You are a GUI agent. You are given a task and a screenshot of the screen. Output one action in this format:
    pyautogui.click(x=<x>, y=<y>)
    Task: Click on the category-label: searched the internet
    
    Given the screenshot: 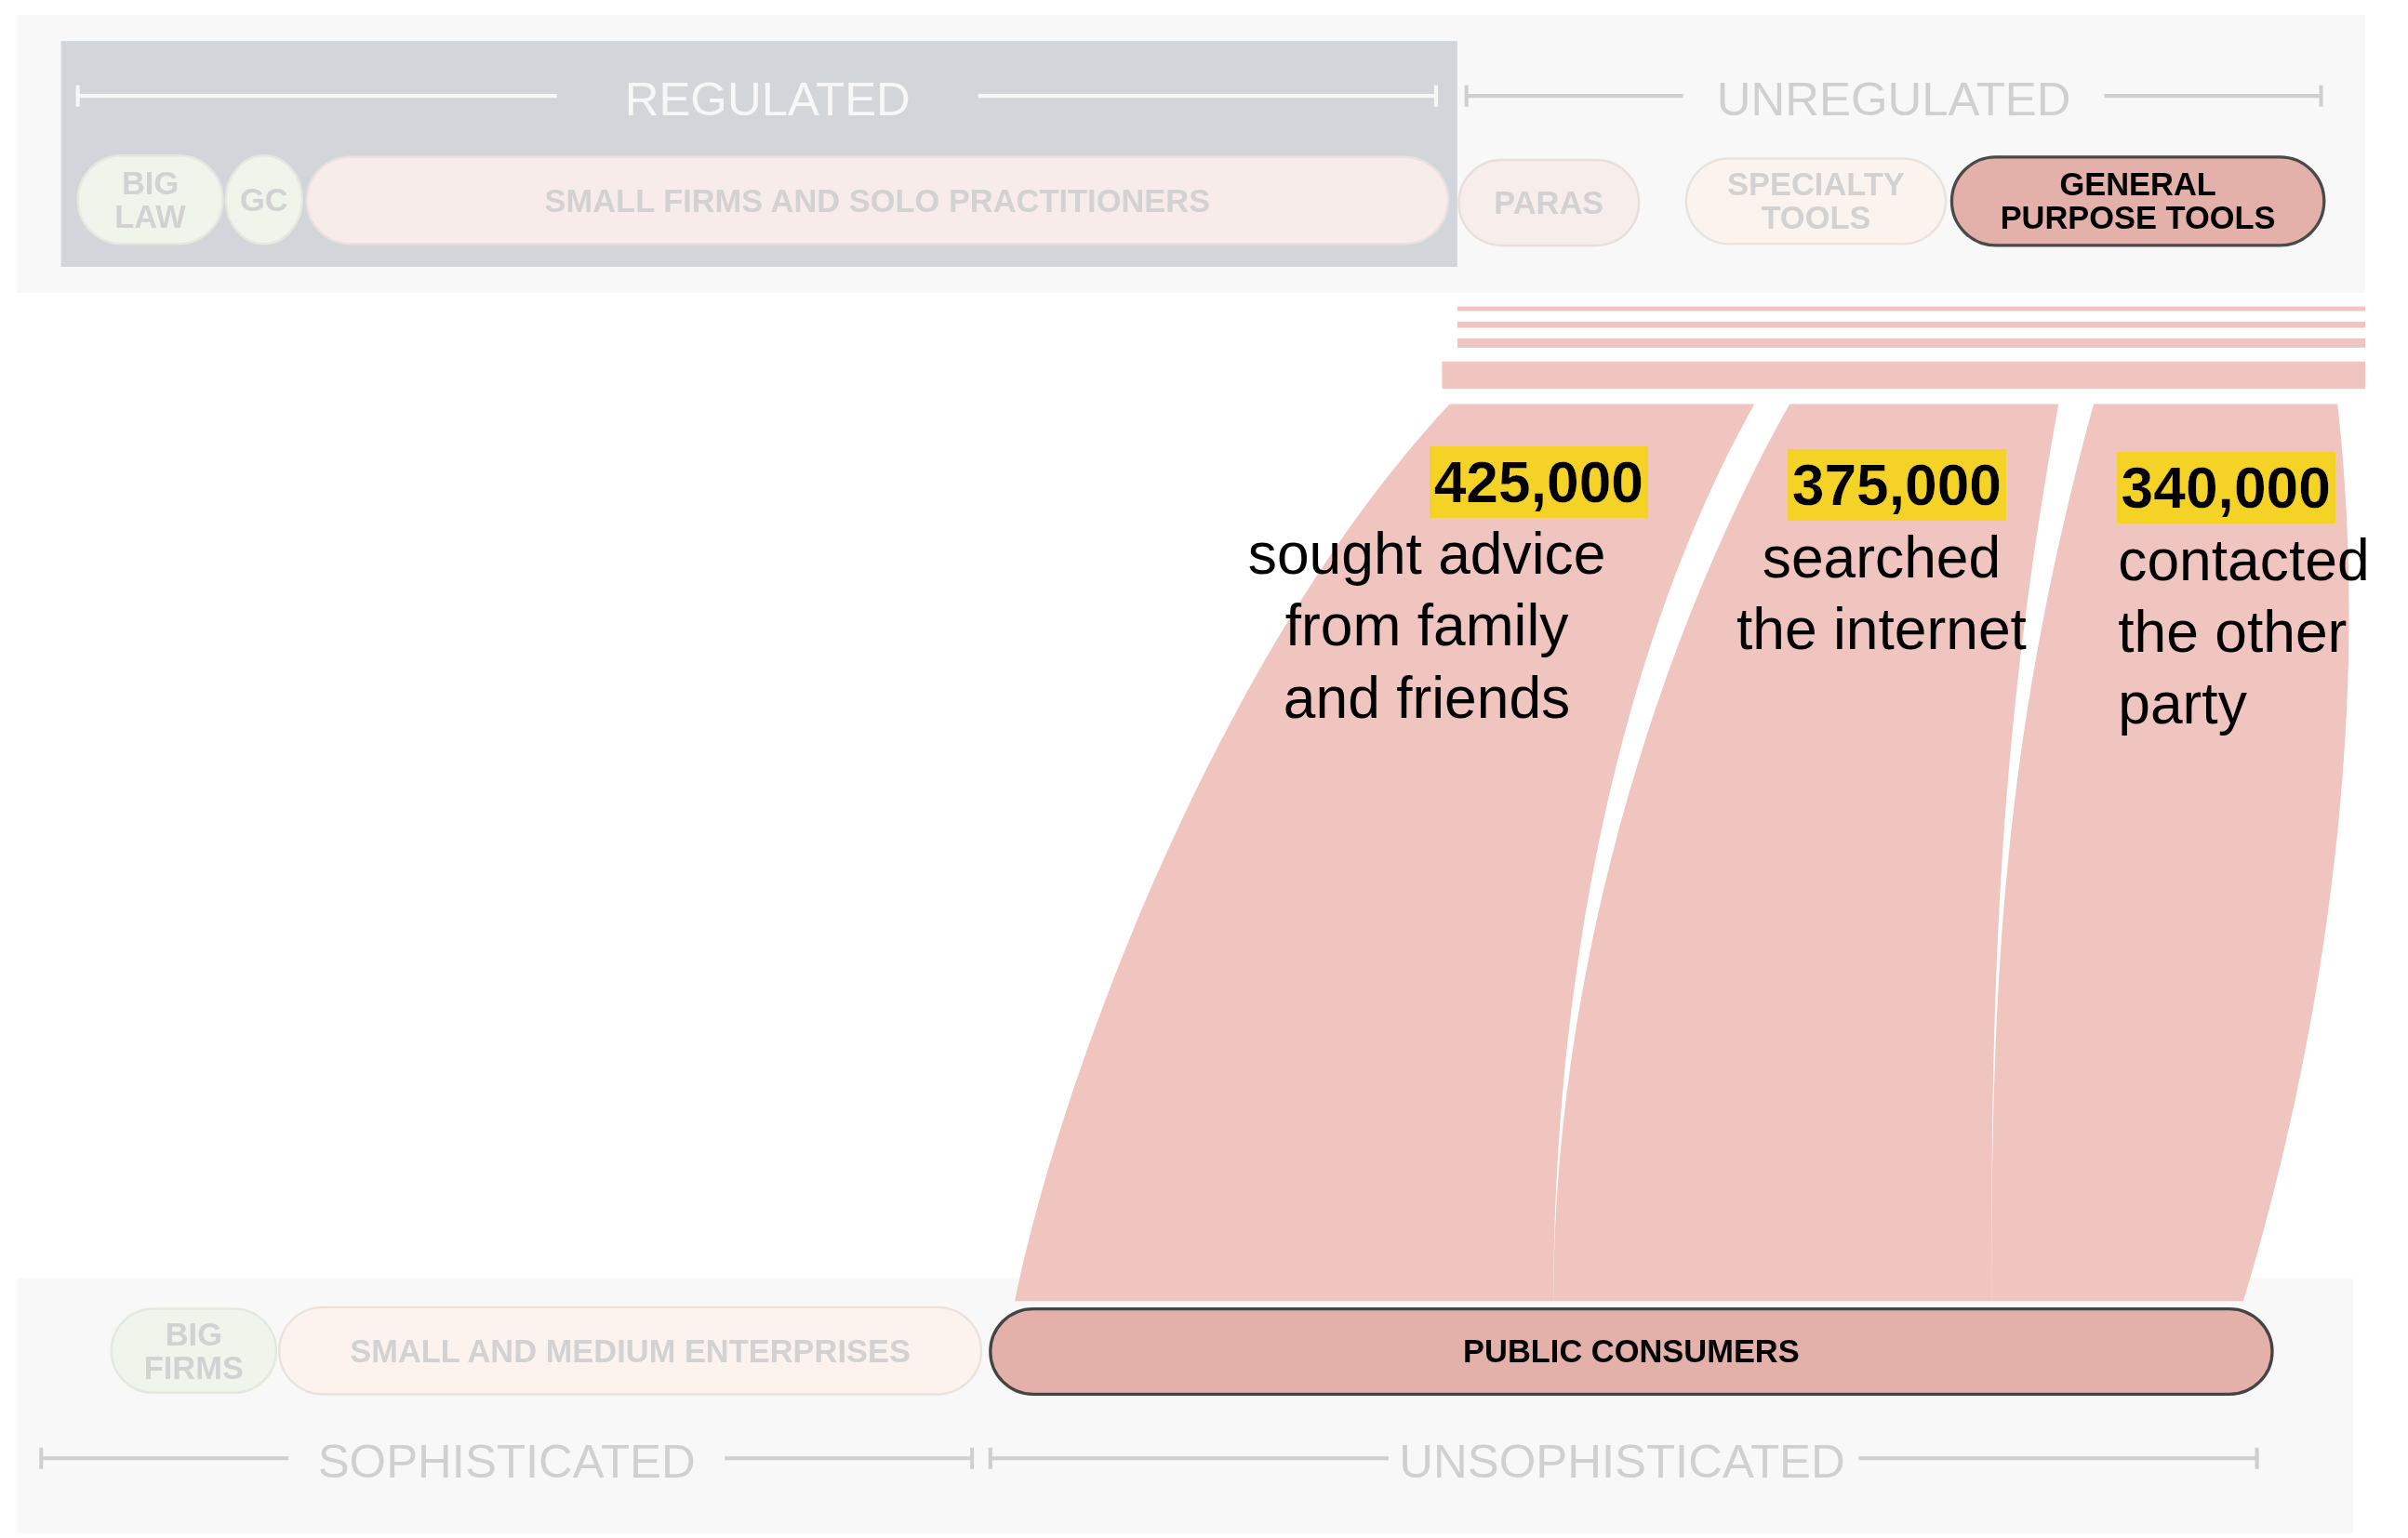 What is the action you would take?
    pyautogui.click(x=1882, y=592)
    